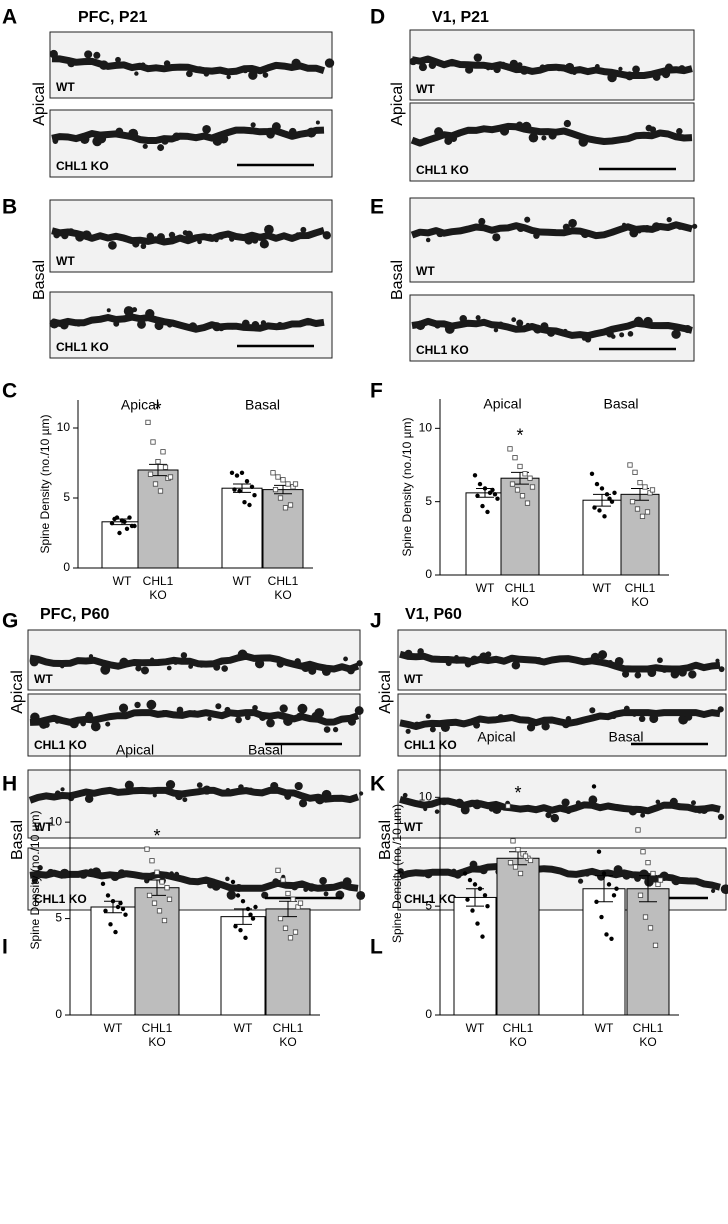 Image resolution: width=728 pixels, height=1224 pixels. I want to click on panel-letter: F, so click(376, 391).